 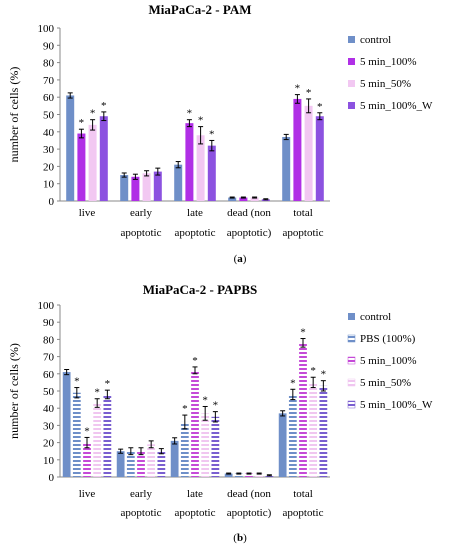 I want to click on chart-title: MiaPaCa-2 - PAPBS, so click(x=200, y=289).